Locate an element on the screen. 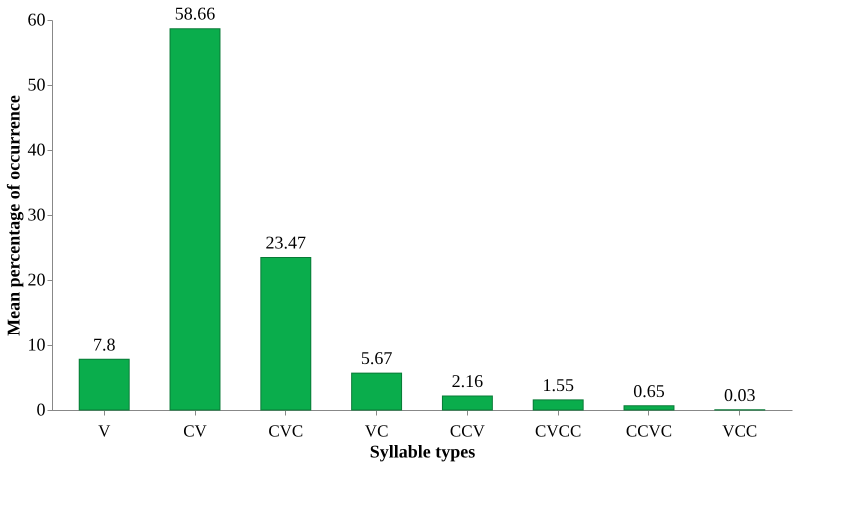 This screenshot has height=525, width=862. y-tick-label: 60 is located at coordinates (37, 20).